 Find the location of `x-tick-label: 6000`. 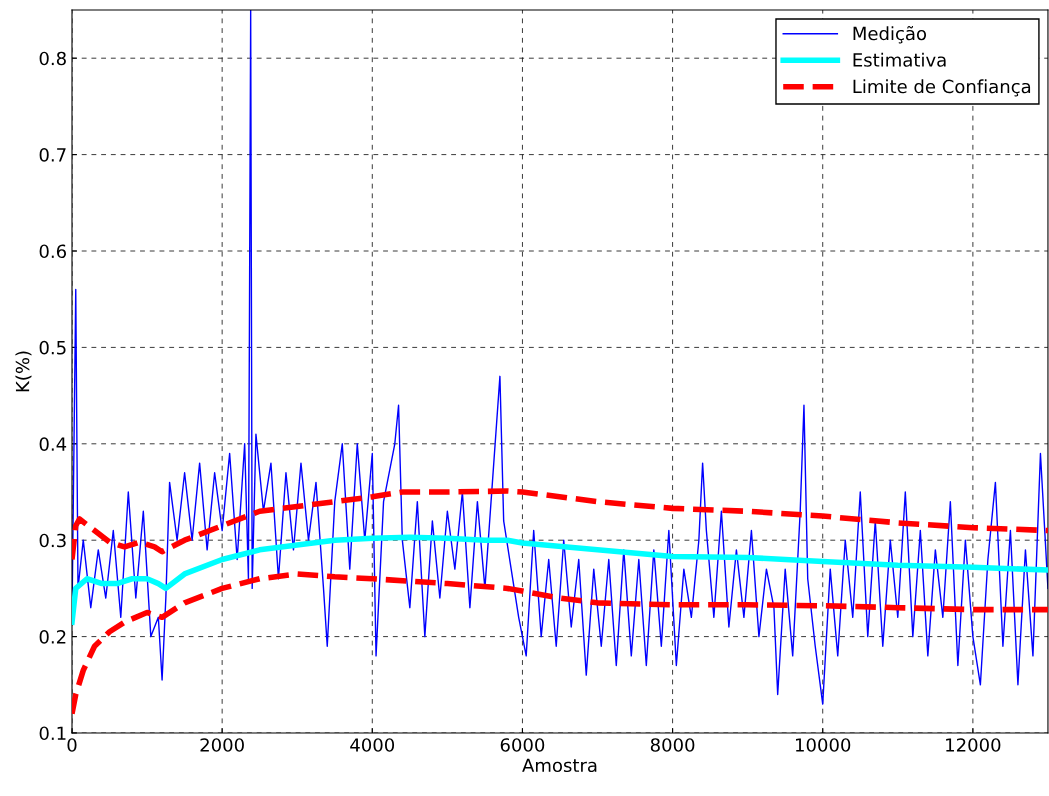

x-tick-label: 6000 is located at coordinates (522, 745).